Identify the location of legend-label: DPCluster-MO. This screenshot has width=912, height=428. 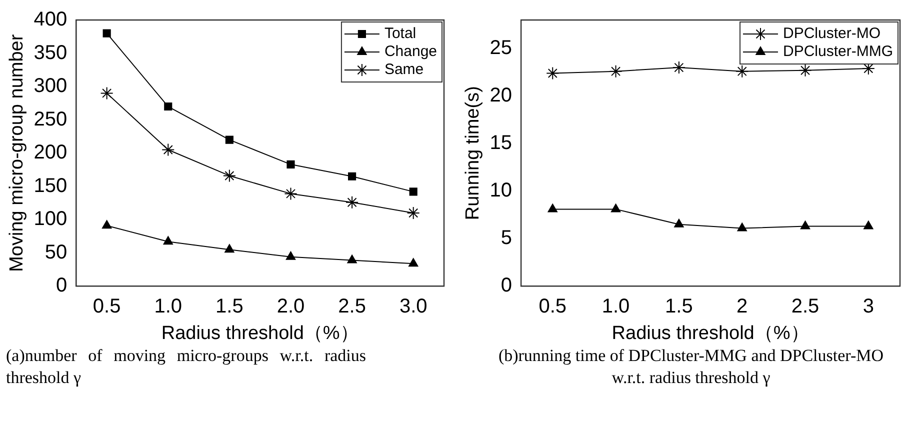
(832, 33).